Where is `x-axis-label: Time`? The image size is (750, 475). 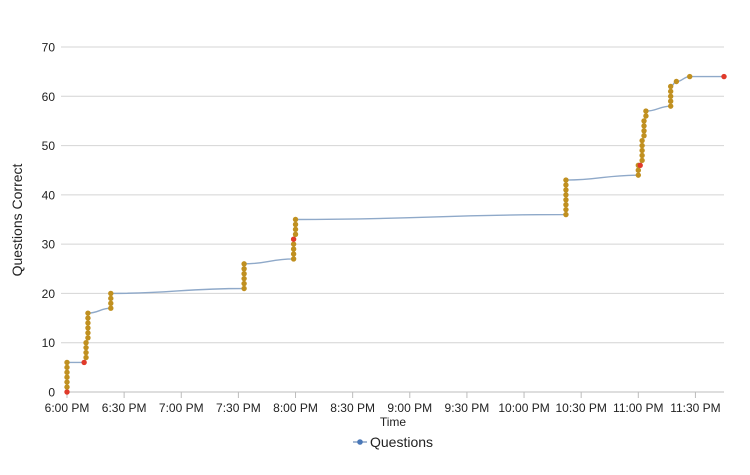 x-axis-label: Time is located at coordinates (393, 422).